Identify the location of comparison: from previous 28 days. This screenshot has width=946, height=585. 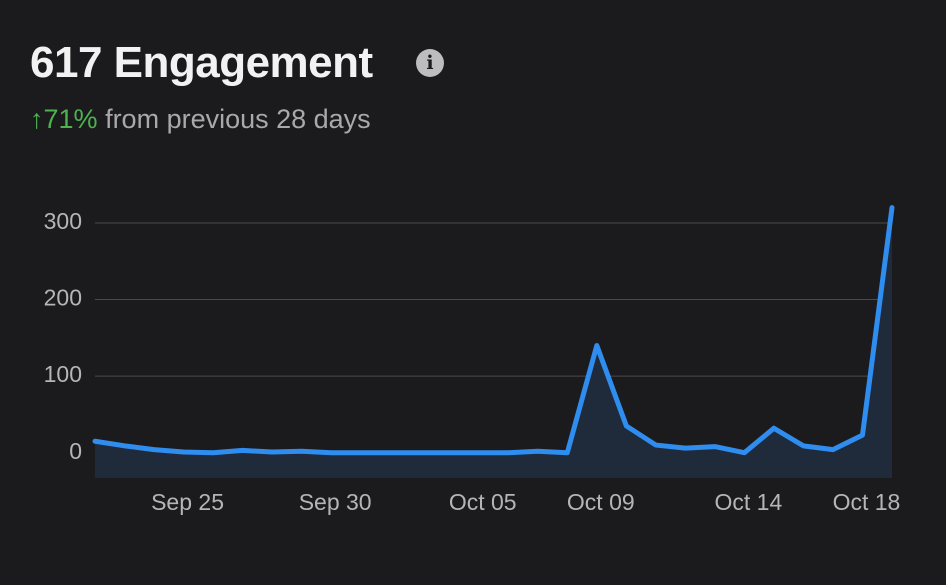
(238, 119).